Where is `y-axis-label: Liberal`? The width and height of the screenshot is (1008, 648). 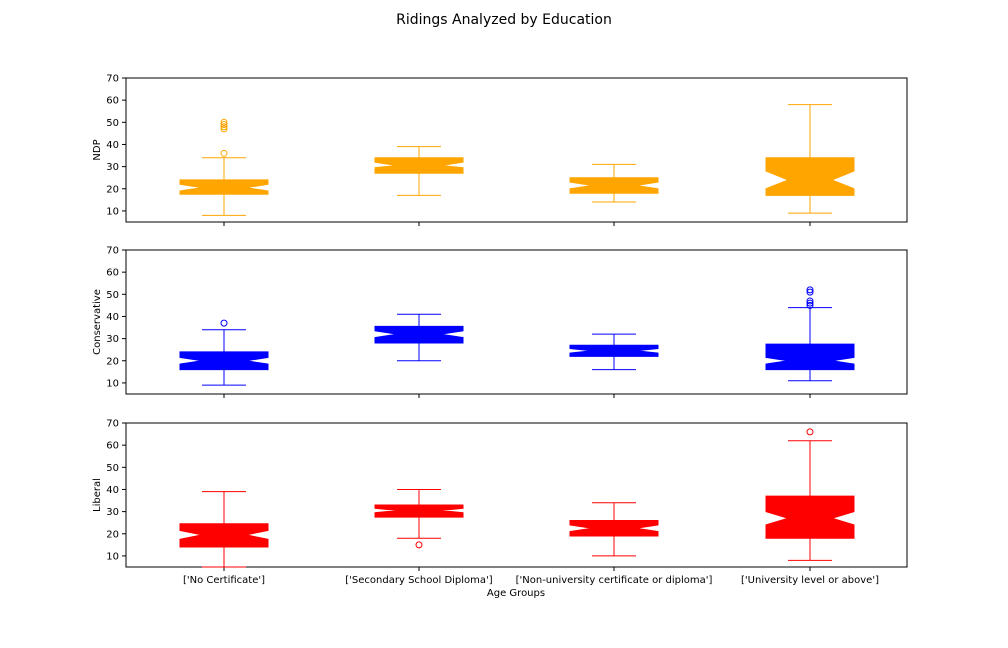
y-axis-label: Liberal is located at coordinates (97, 495).